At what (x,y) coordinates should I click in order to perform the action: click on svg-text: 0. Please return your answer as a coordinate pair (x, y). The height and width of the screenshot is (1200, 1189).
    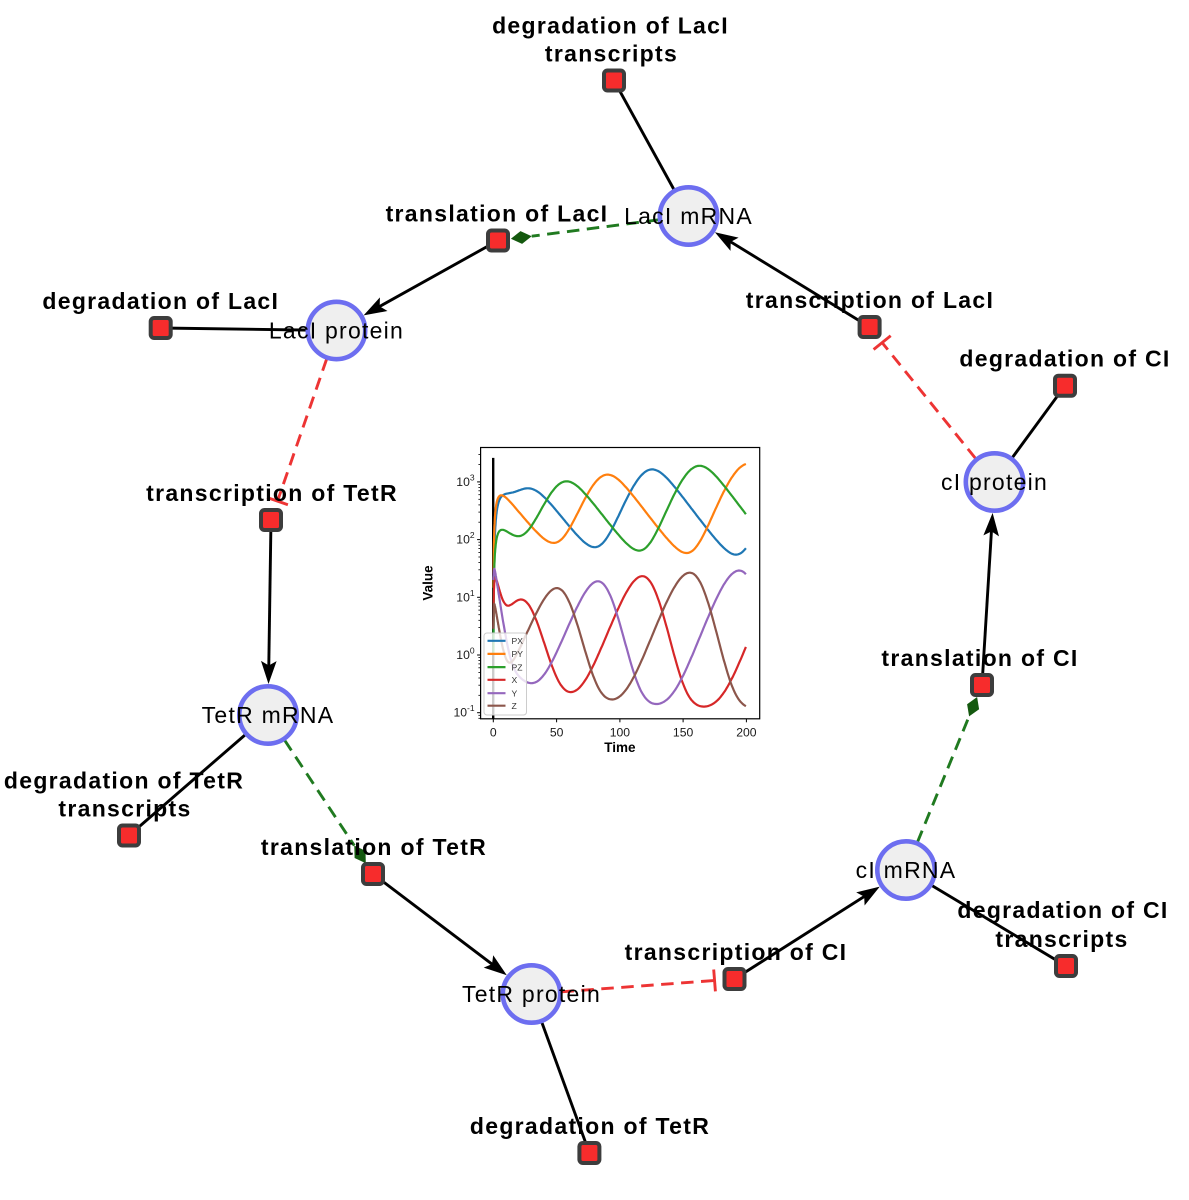
    Looking at the image, I should click on (493, 732).